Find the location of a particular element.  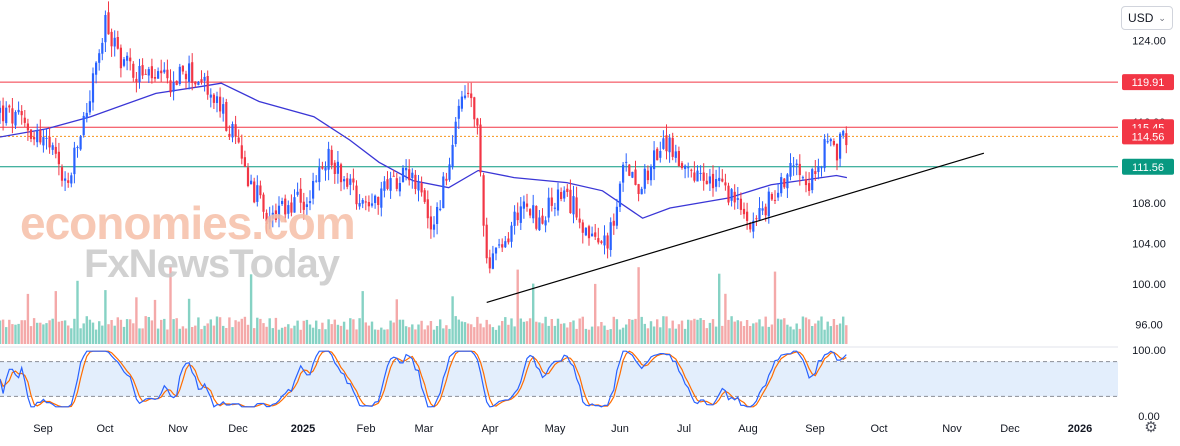

time-tick-label: Apr is located at coordinates (489, 429).